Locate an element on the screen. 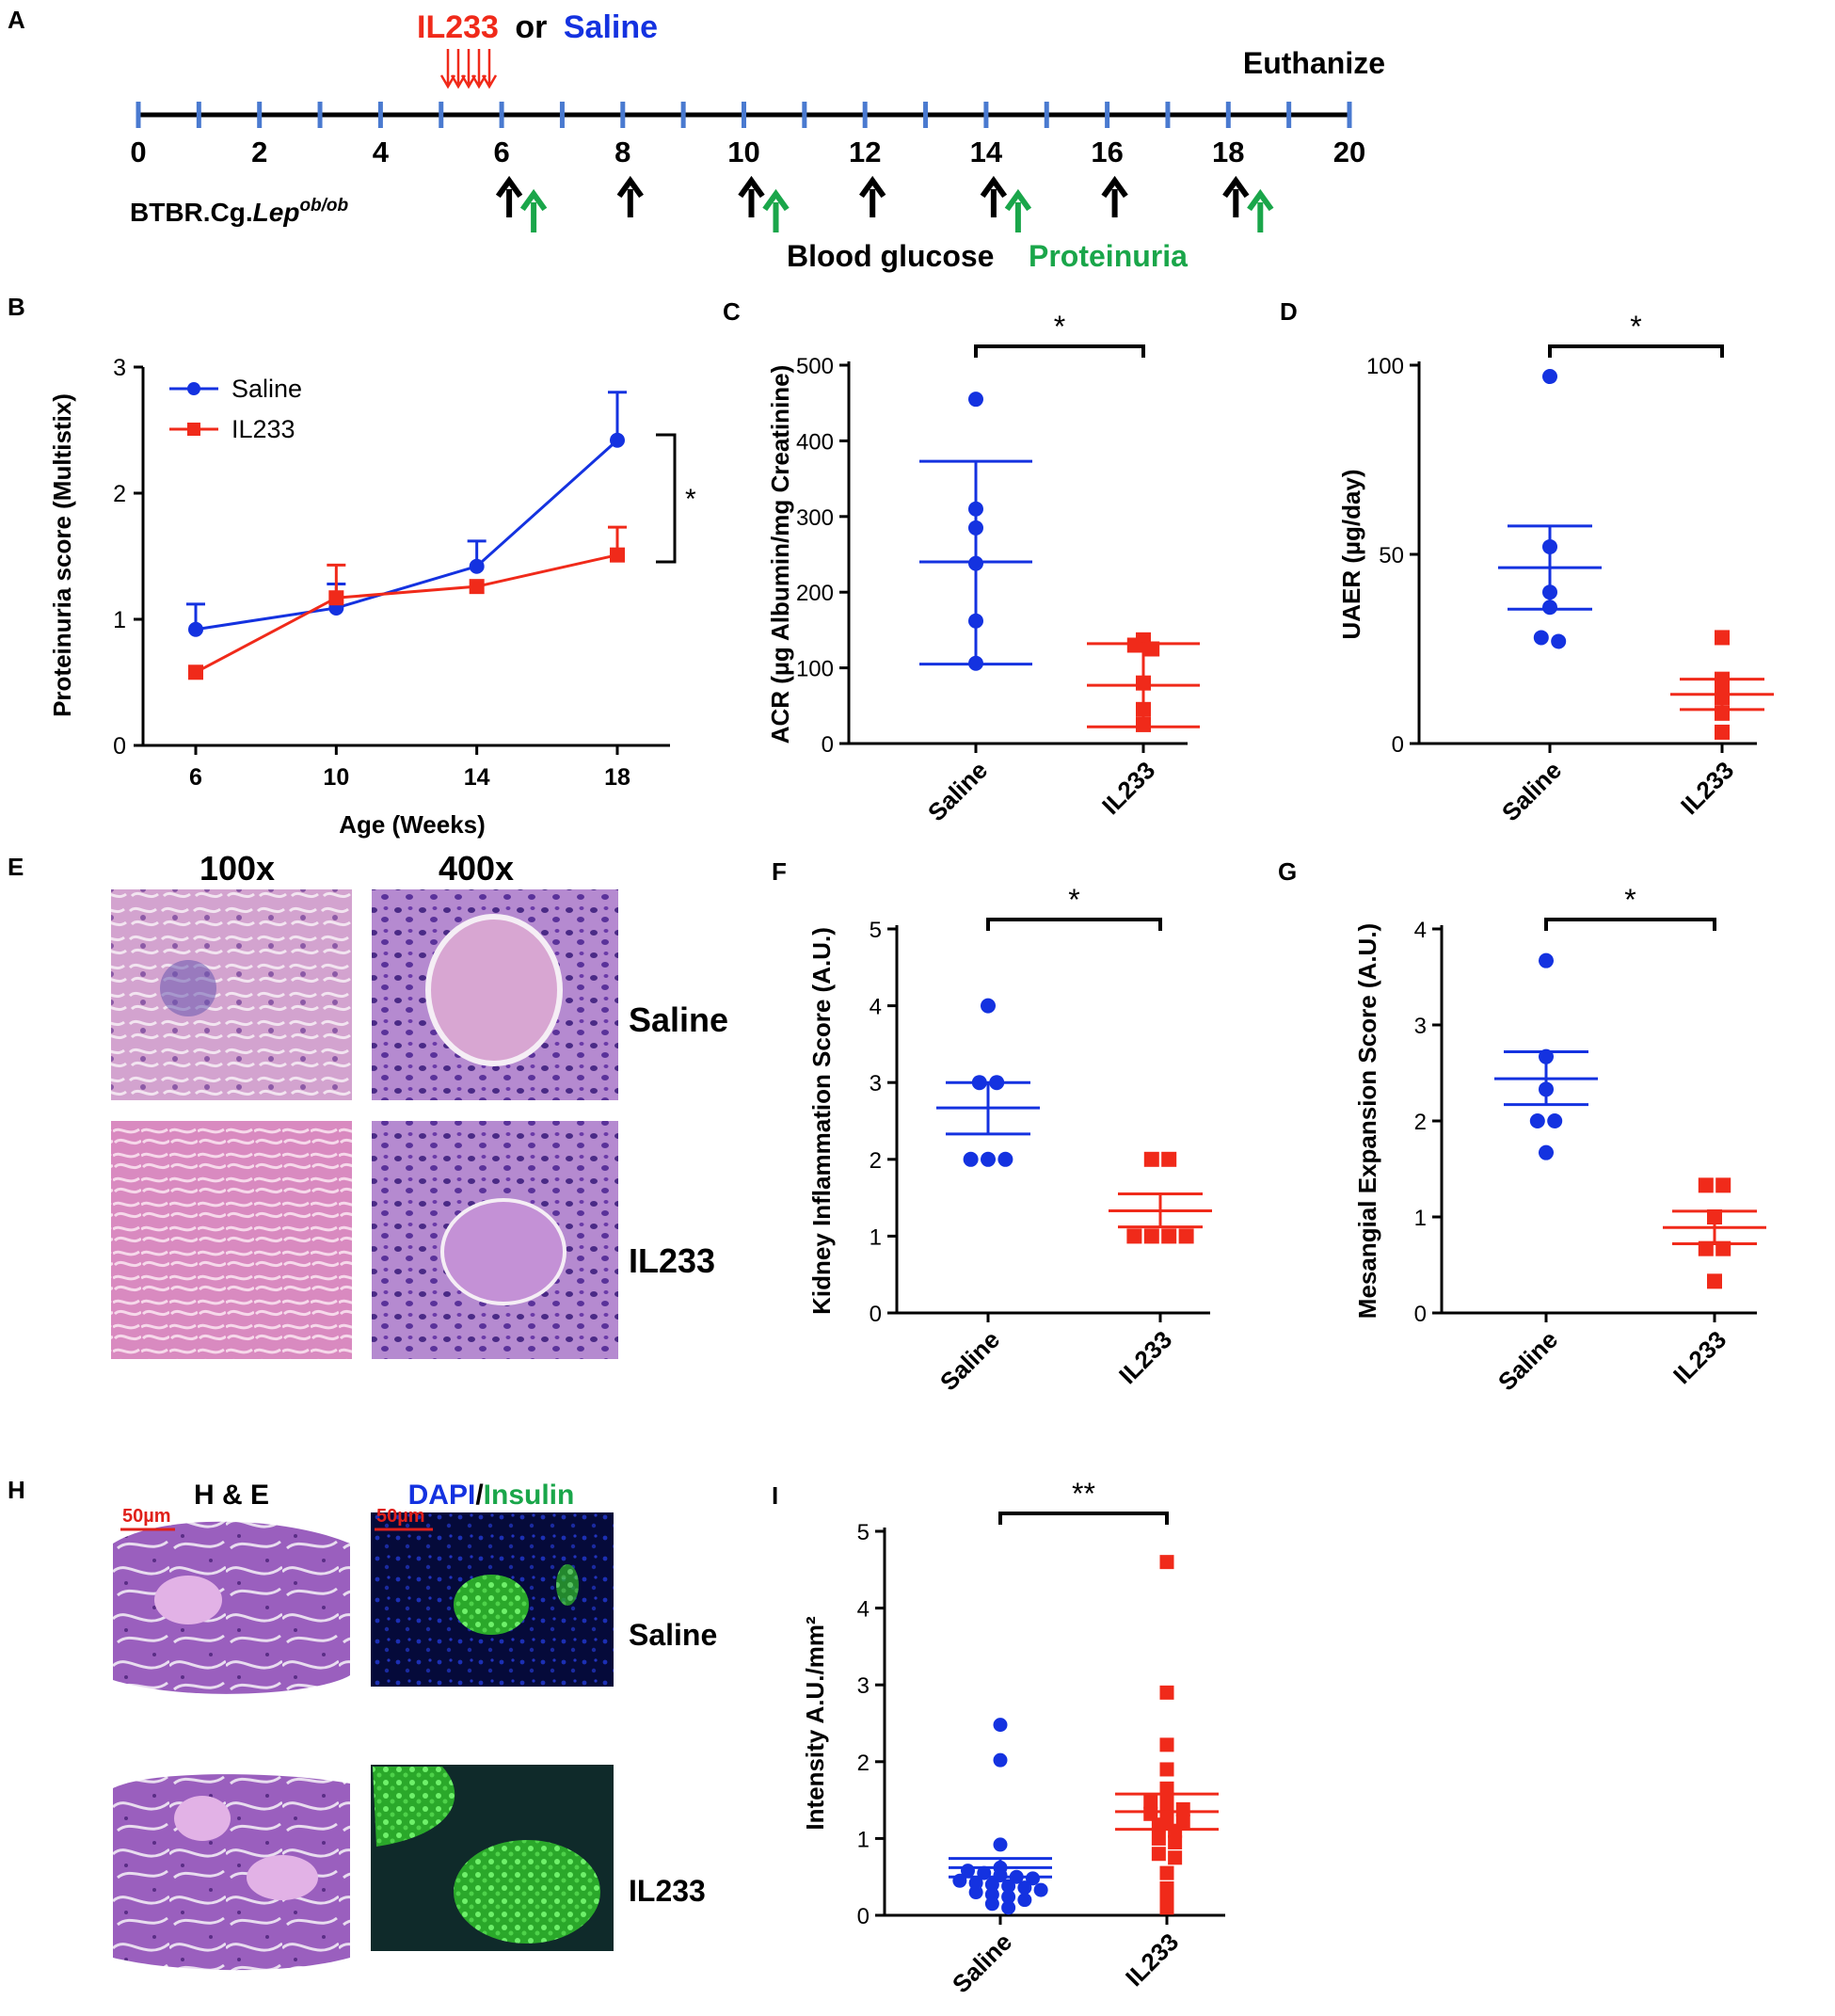 The height and width of the screenshot is (2016, 1835). measurement-arrows is located at coordinates (884, 203).